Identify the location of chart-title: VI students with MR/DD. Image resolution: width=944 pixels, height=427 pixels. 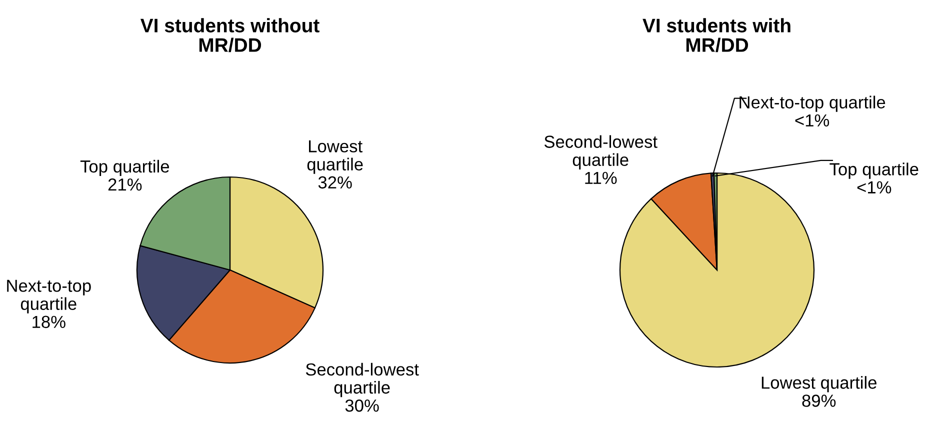
(716, 35).